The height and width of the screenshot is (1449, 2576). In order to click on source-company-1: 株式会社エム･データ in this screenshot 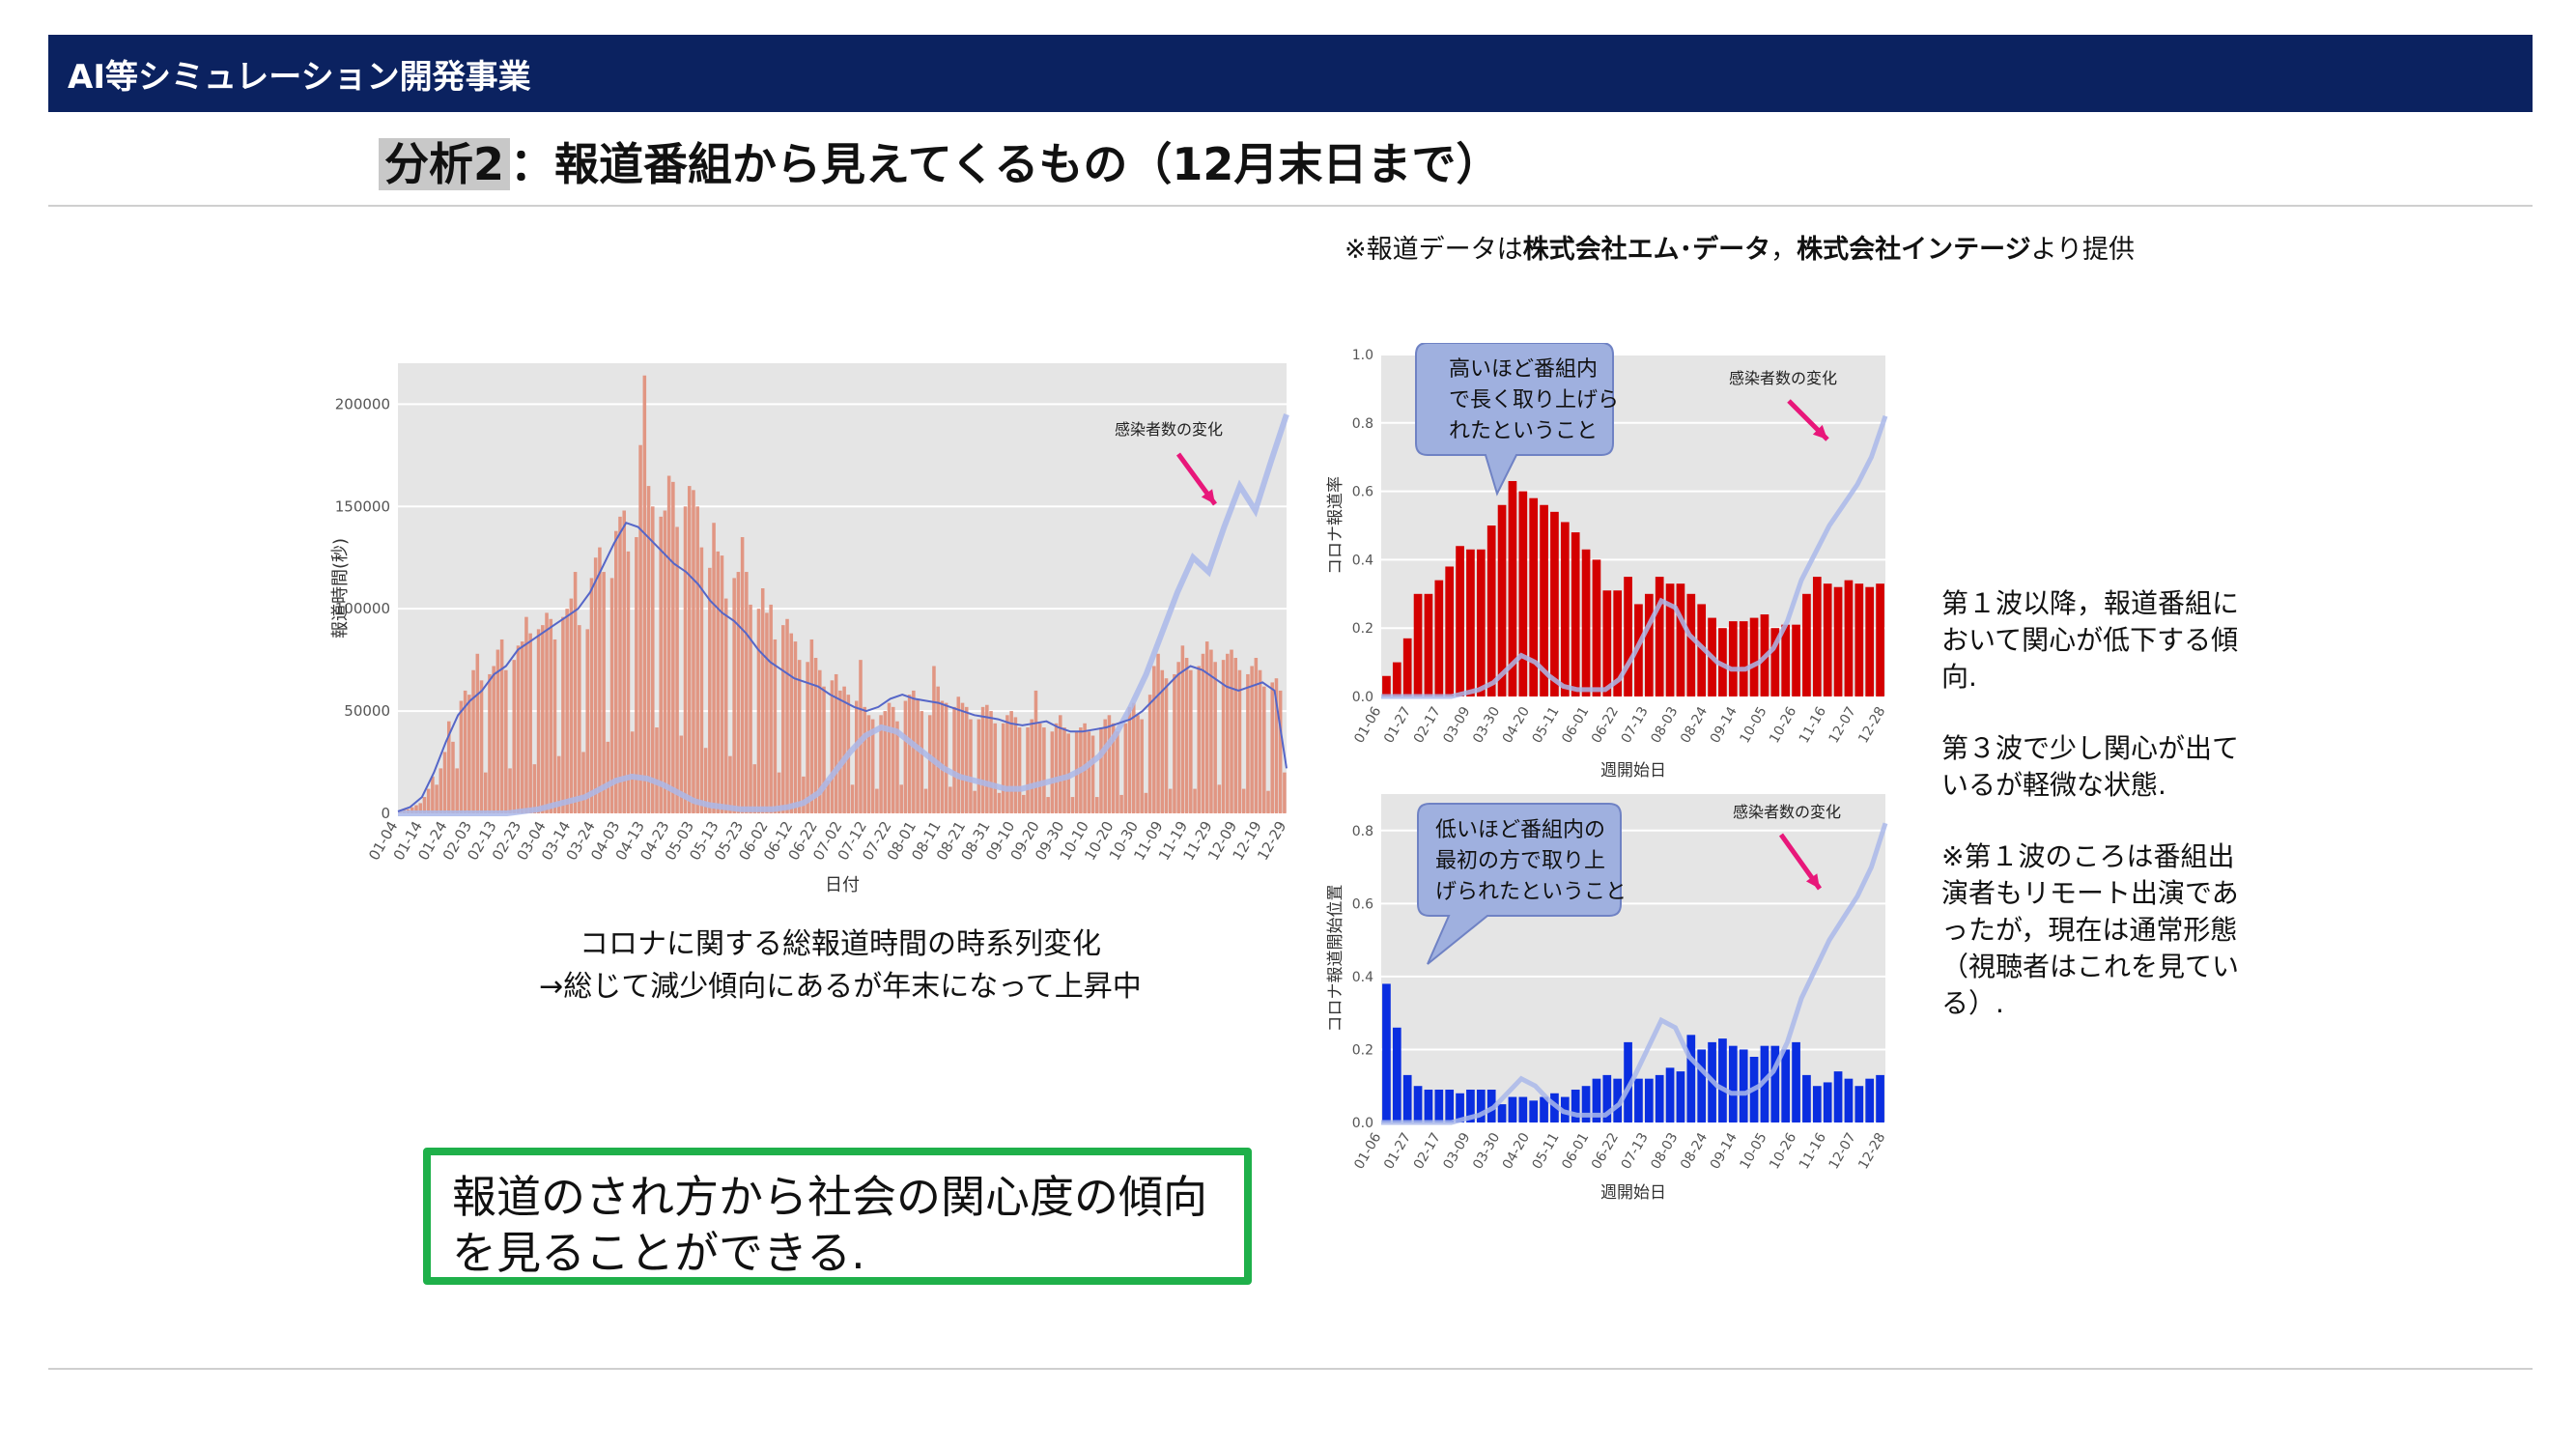, I will do `click(1646, 250)`.